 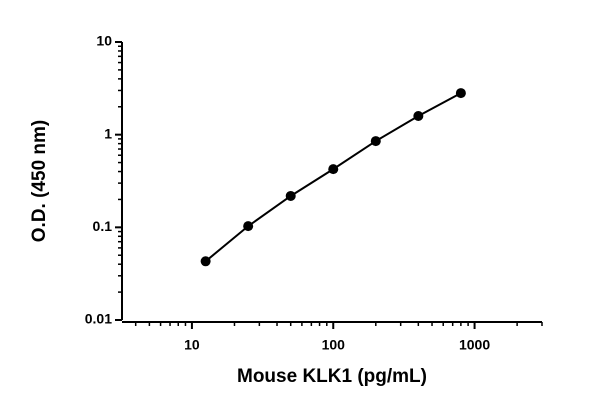 What do you see at coordinates (104, 41) in the screenshot?
I see `y-tick-label: 10` at bounding box center [104, 41].